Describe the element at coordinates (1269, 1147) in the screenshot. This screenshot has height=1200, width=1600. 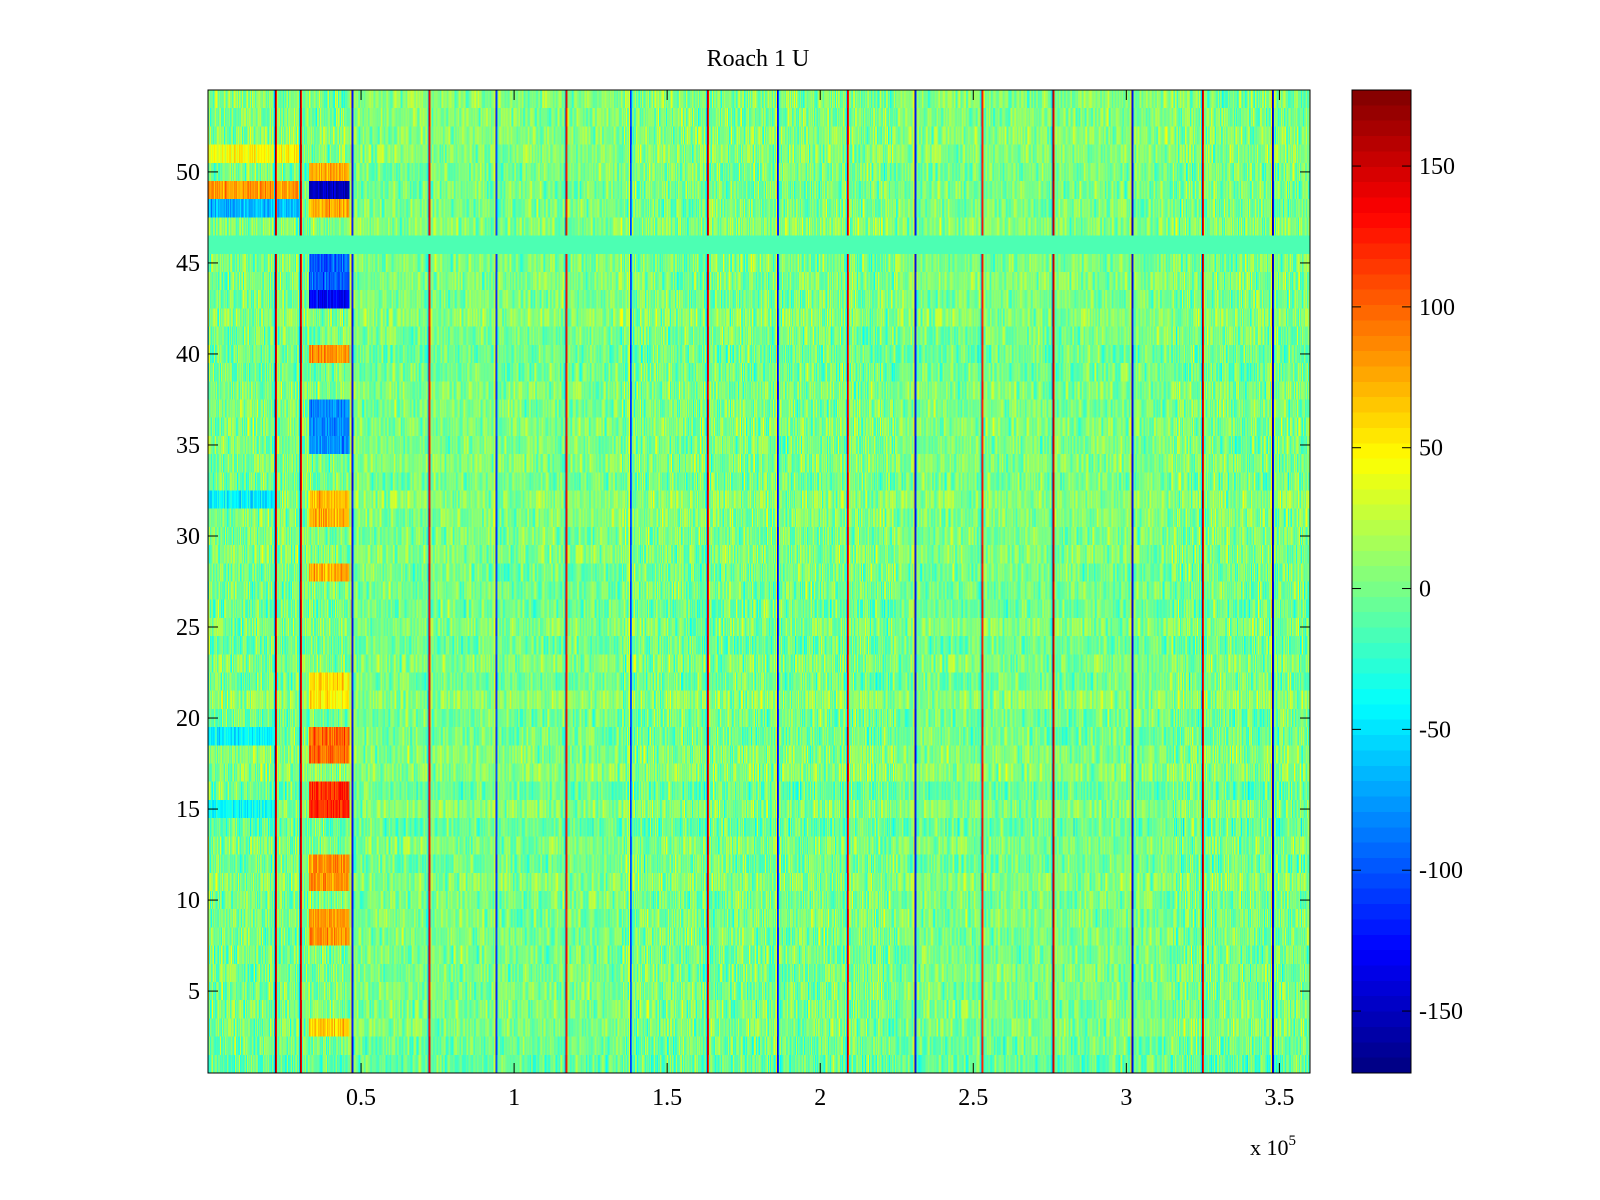
I see `x-axis-exponent-base: x 10` at that location.